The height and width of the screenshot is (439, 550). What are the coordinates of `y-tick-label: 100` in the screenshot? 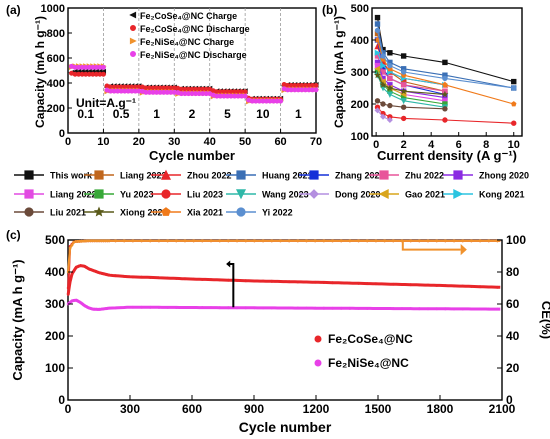 It's located at (360, 137).